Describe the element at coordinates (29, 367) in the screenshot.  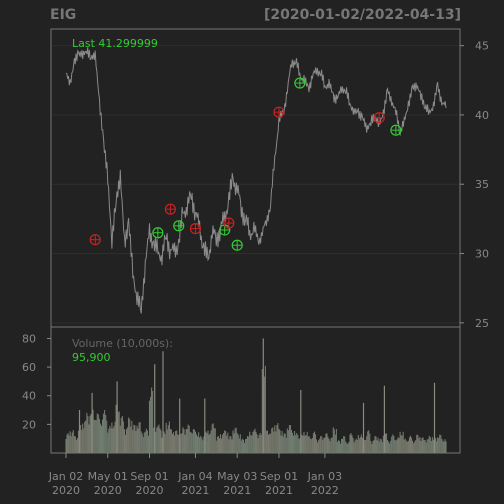
I see `volume-tick-label: 60` at that location.